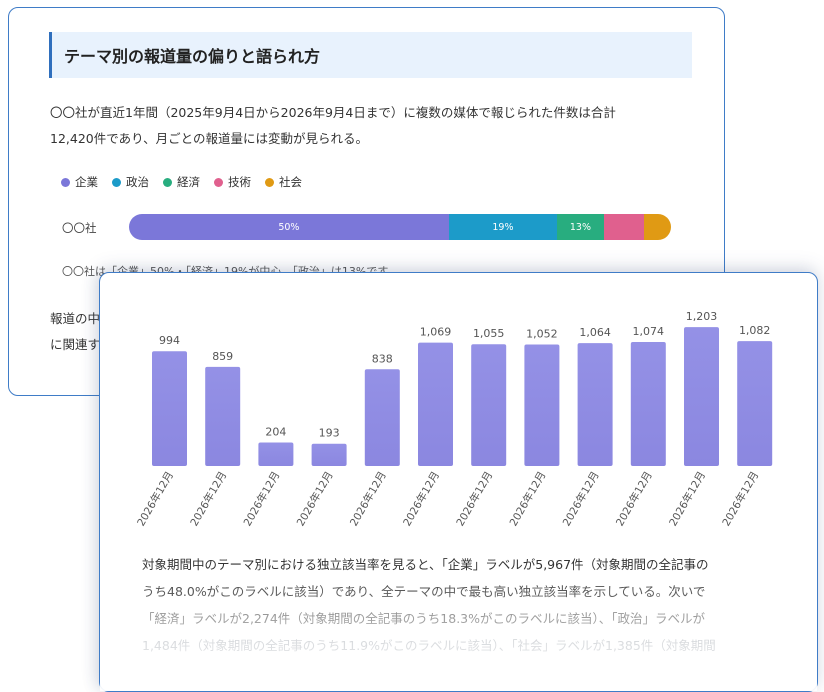 This screenshot has height=692, width=824. Describe the element at coordinates (595, 332) in the screenshot. I see `bar-value-label: 1,064` at that location.